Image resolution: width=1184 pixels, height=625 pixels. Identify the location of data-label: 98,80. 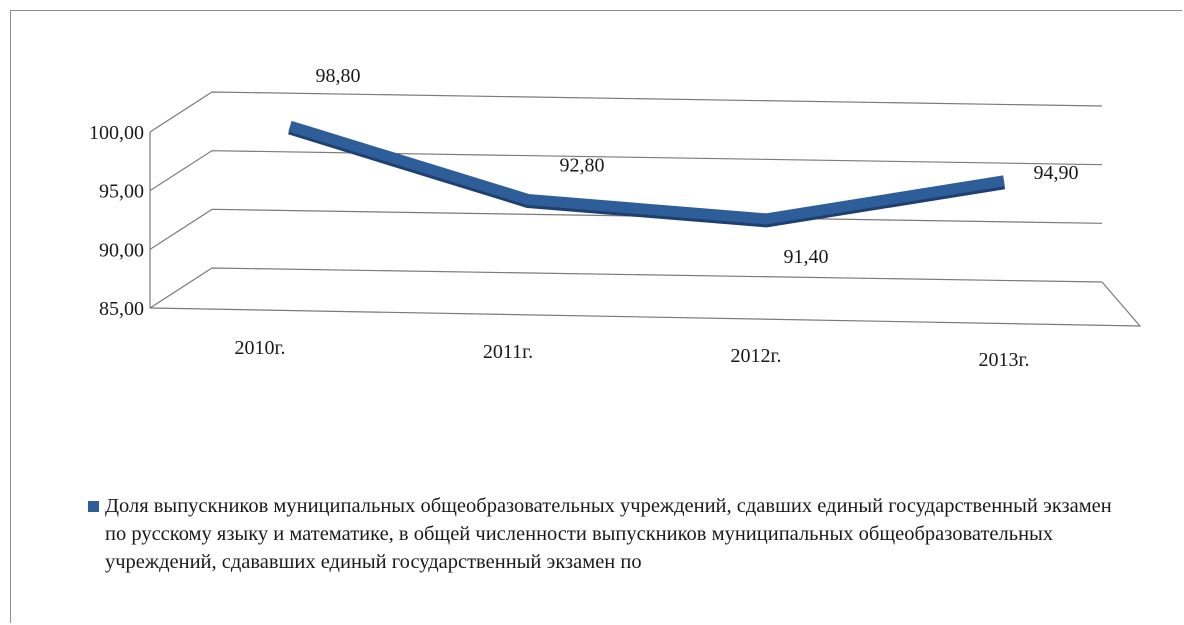
(338, 76).